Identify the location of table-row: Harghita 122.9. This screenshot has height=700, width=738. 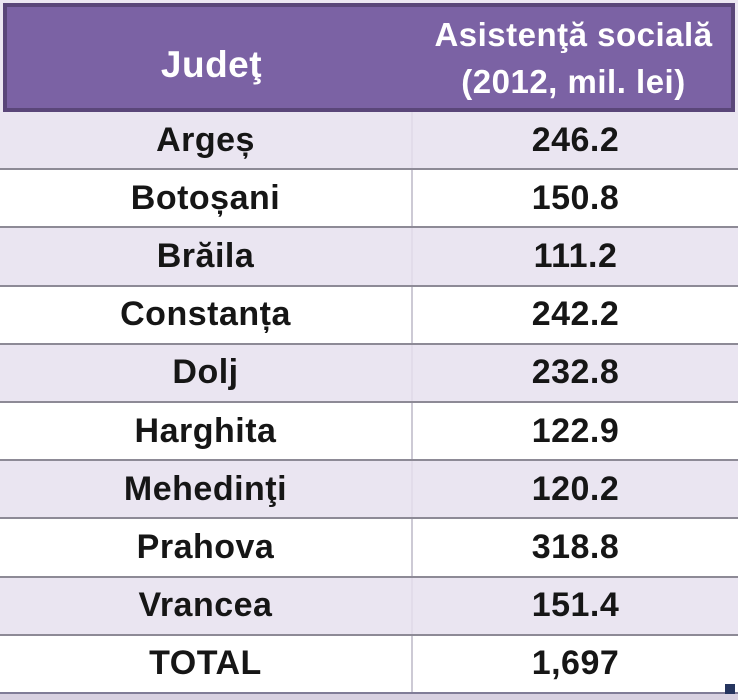
(369, 430).